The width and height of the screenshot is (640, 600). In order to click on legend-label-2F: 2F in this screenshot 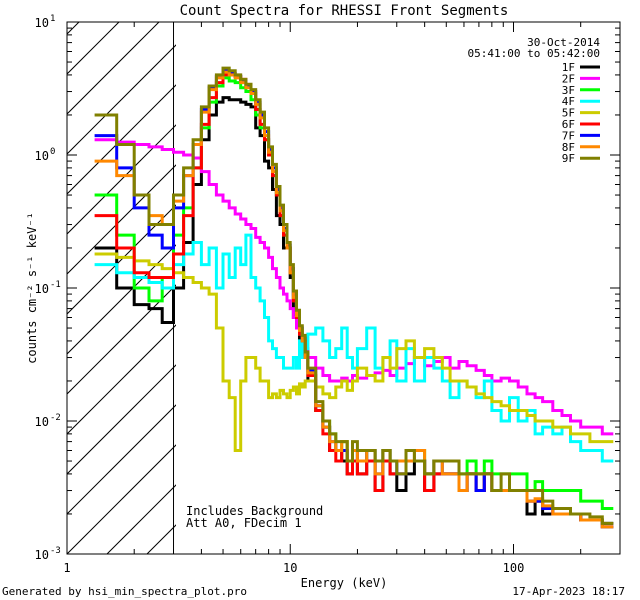, I will do `click(568, 78)`.